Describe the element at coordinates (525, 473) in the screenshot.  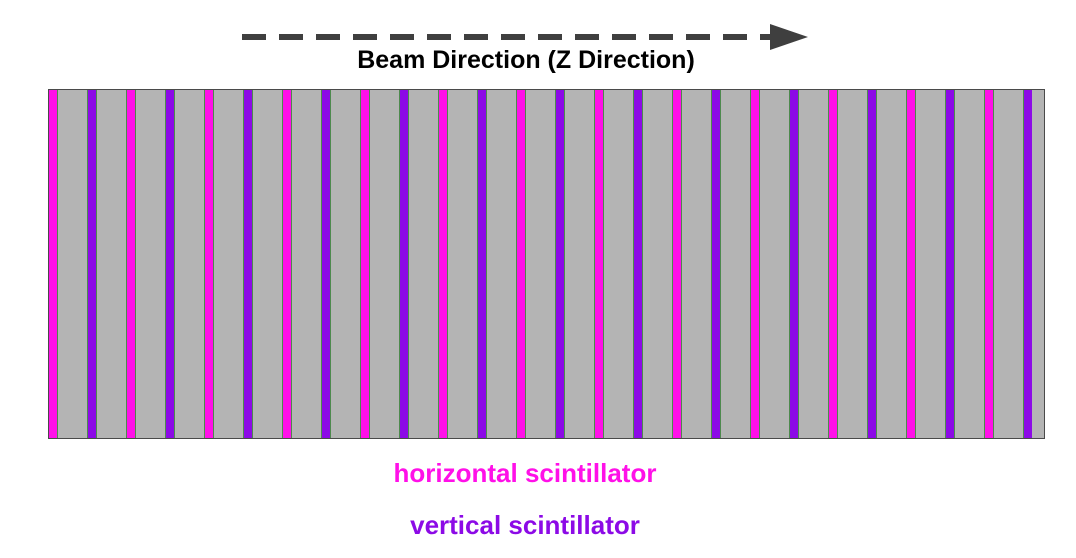
I see `legend-horizontal-scintillator: horizontal scintillator` at that location.